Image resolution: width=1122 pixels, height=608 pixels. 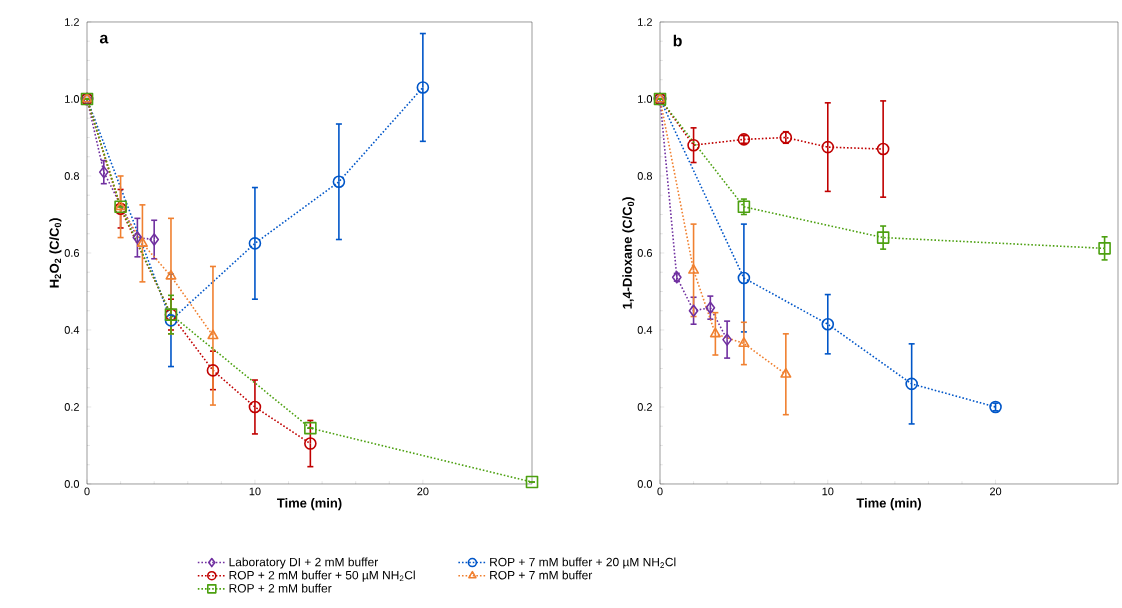 What do you see at coordinates (280, 588) in the screenshot?
I see `legend-label: ROP + 2 mM buffer` at bounding box center [280, 588].